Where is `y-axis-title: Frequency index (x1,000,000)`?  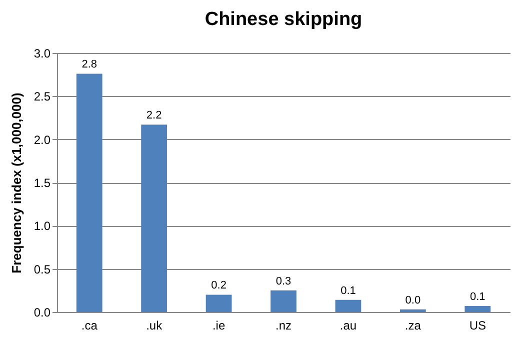 y-axis-title: Frequency index (x1,000,000) is located at coordinates (16, 183).